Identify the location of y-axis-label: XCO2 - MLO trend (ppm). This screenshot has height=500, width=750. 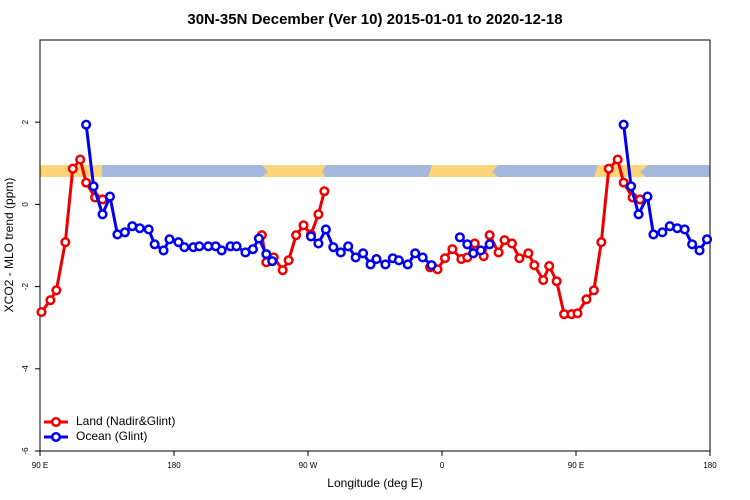
(9, 245).